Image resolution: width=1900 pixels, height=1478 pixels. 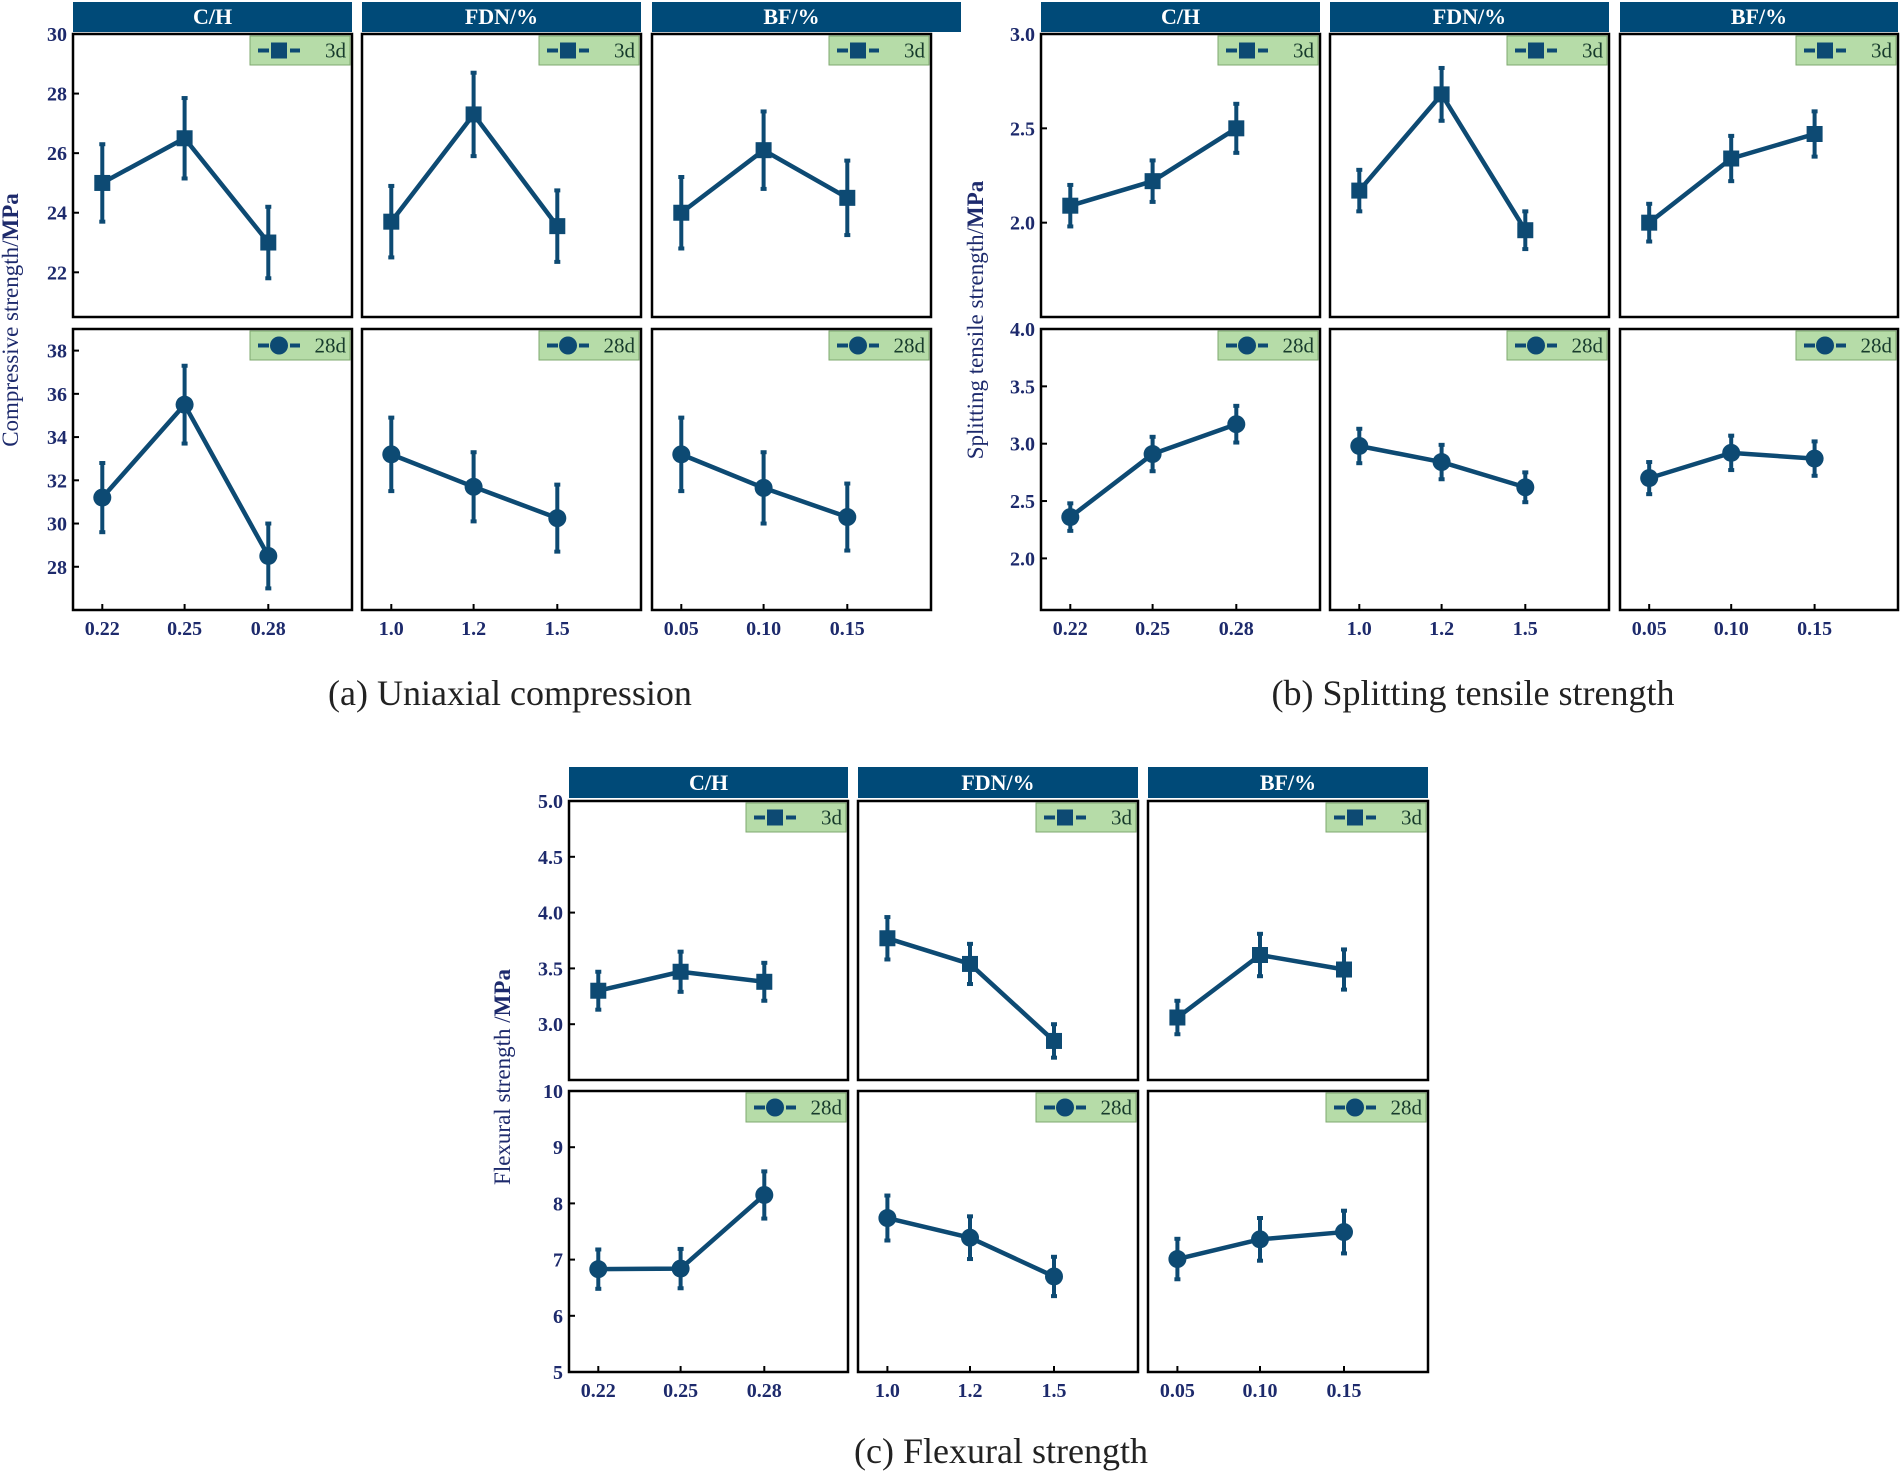 I want to click on y-axis-label-text: Splitting tensile strength/, so click(x=975, y=343).